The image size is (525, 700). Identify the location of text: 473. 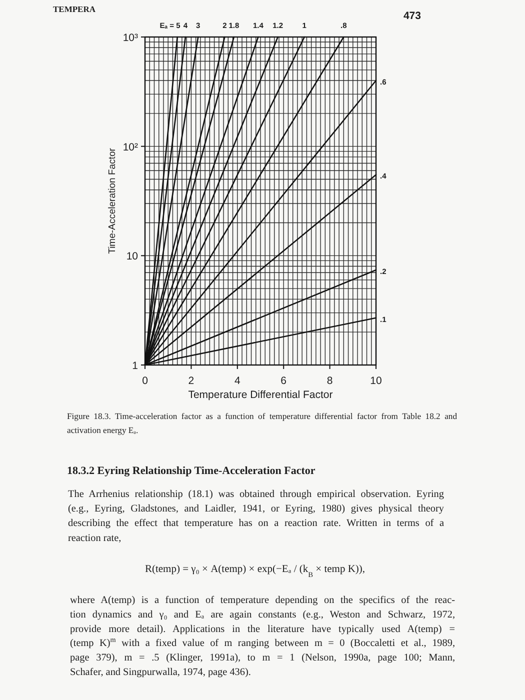
(412, 16).